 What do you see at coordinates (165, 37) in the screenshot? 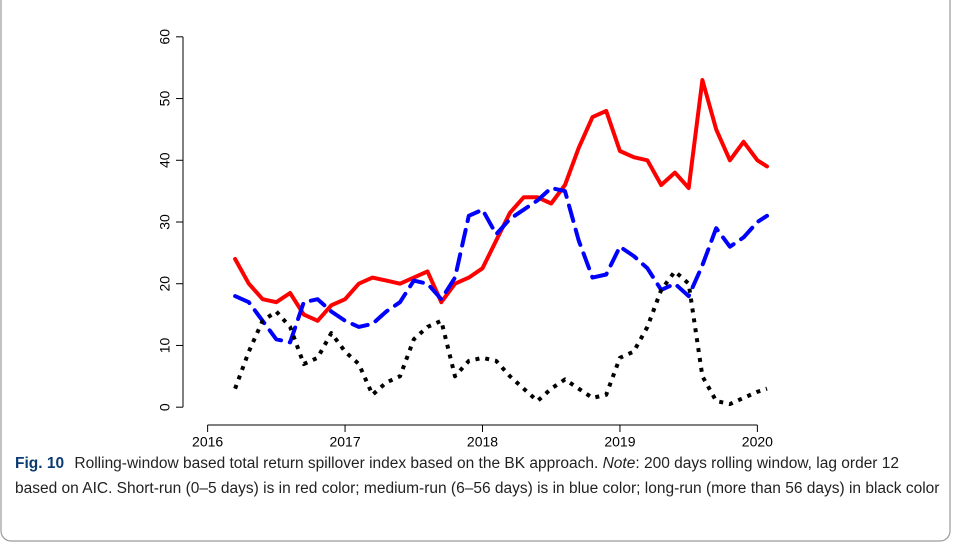
I see `y-tick-label: 60` at bounding box center [165, 37].